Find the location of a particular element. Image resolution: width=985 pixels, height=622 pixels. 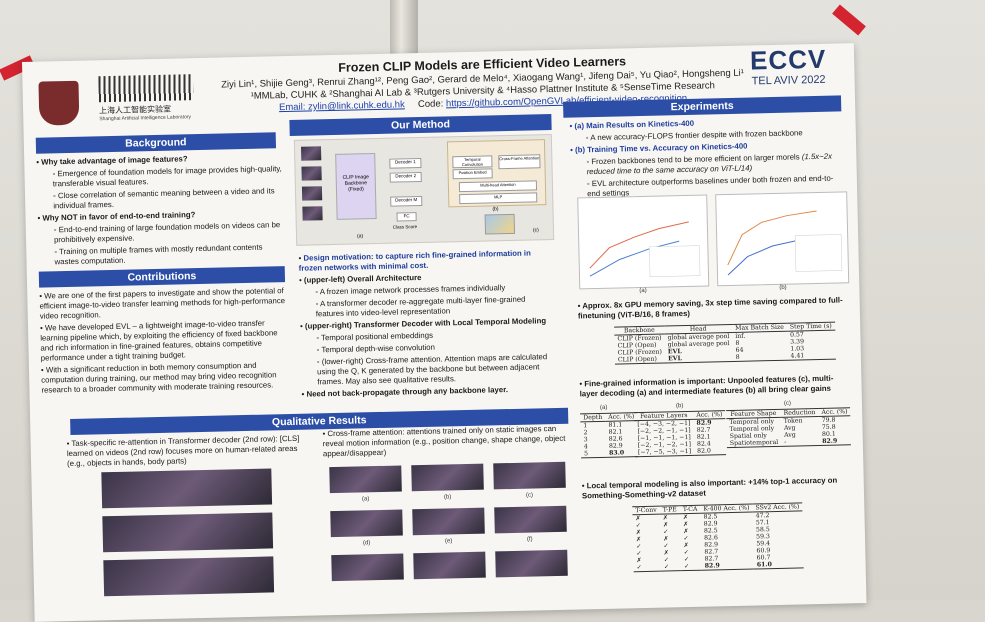

table-cell: [−7, −5, −3, −1] is located at coordinates (664, 452).